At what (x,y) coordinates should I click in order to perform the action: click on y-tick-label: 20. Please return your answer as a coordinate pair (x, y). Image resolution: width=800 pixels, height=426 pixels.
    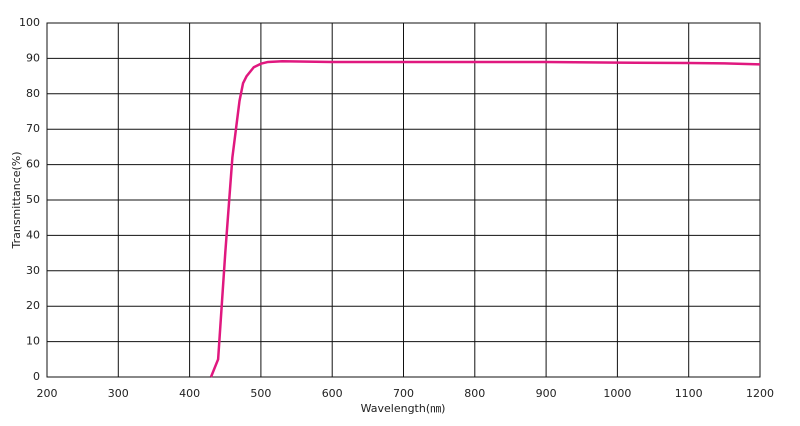
    Looking at the image, I should click on (33, 305).